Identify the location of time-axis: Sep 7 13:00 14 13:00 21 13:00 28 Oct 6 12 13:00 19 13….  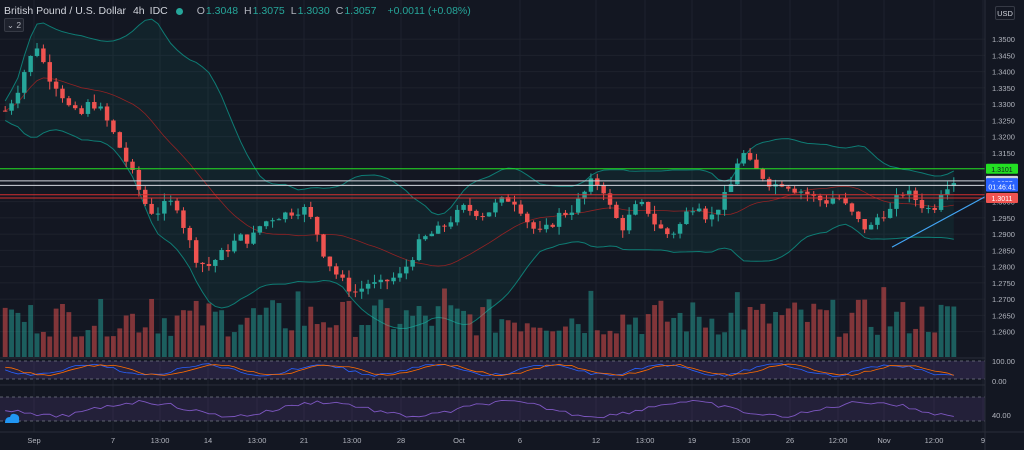
(512, 438).